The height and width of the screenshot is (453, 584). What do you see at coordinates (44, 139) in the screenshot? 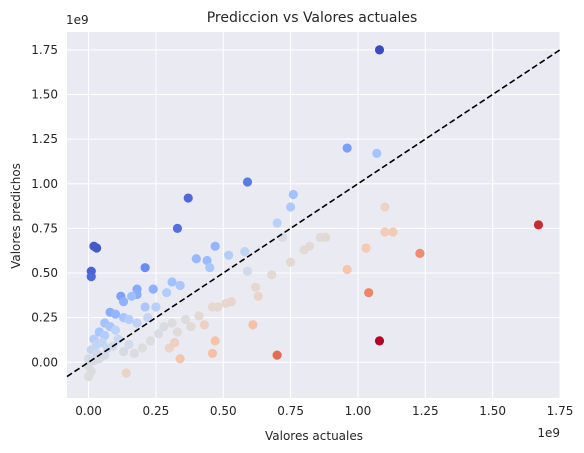
I see `y-tick-label: 1.25` at bounding box center [44, 139].